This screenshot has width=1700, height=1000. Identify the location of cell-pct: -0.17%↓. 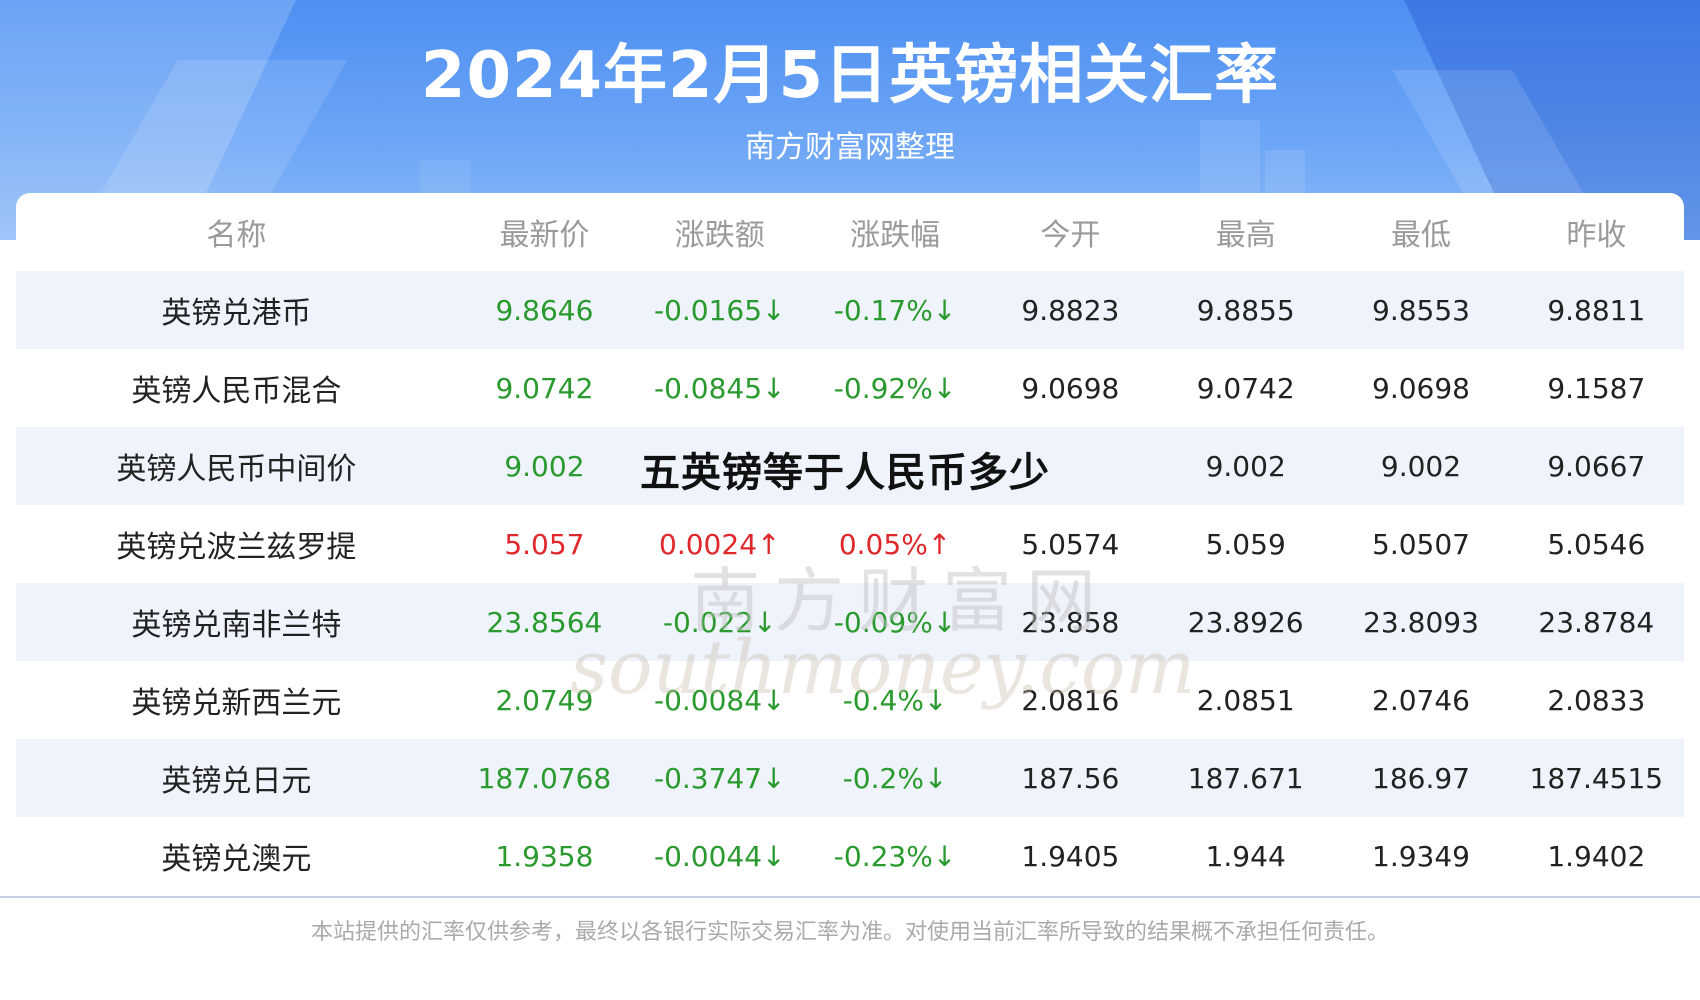
(895, 310).